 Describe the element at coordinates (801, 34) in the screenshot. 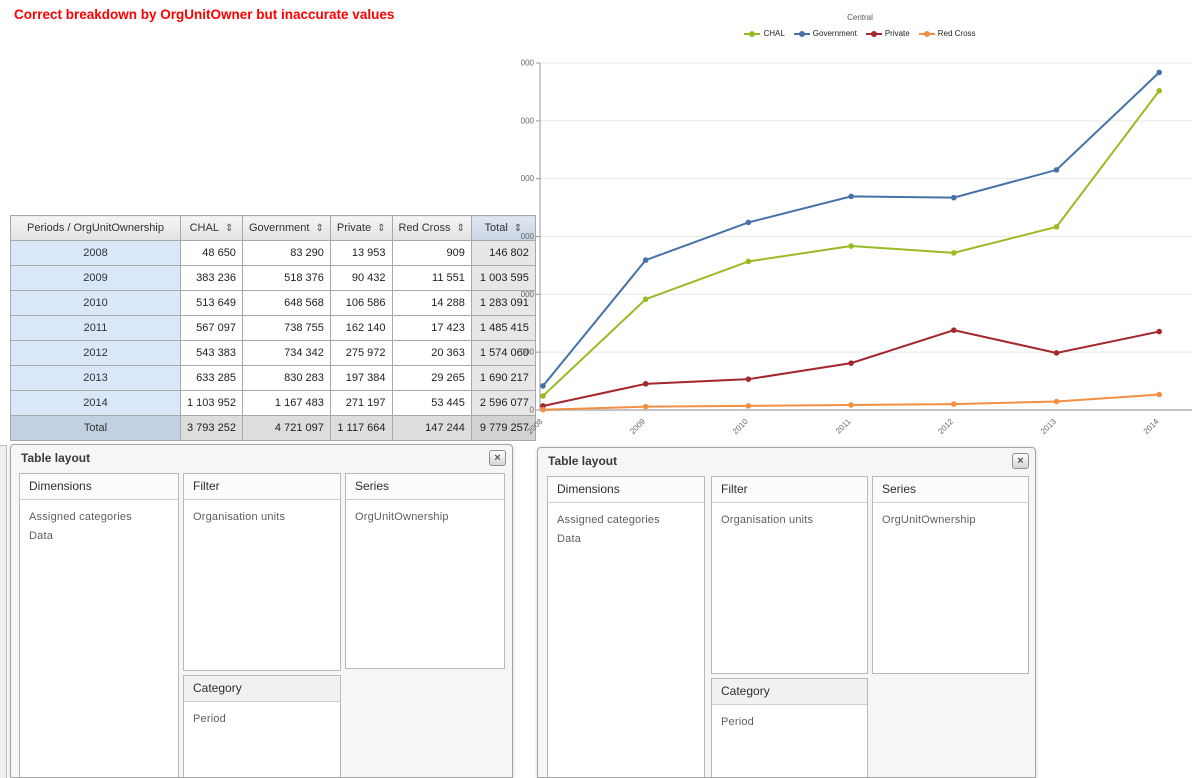

I see `legend-marker-icon` at that location.